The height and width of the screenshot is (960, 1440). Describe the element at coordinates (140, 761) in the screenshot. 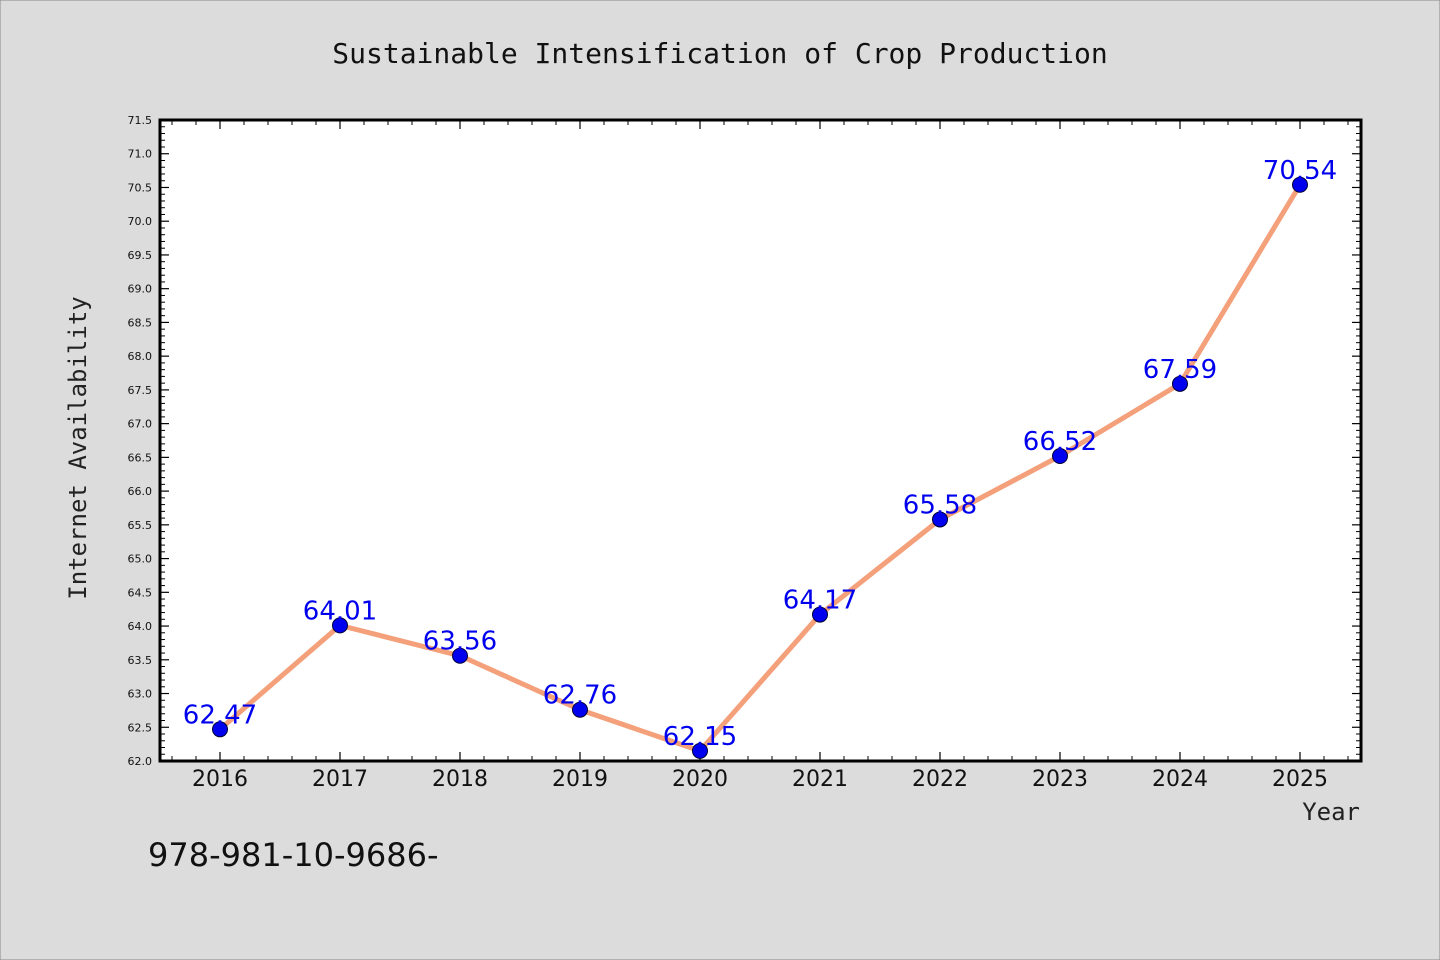

I see `y-tick-label: 62.0` at that location.